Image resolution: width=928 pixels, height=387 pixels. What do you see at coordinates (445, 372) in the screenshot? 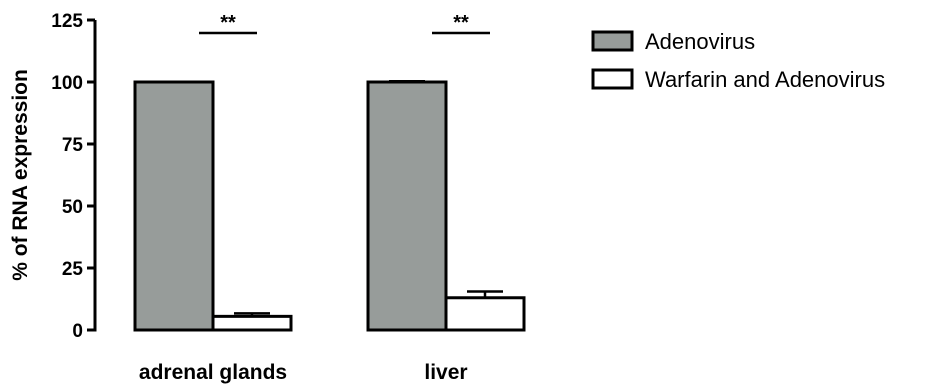
I see `category-label: liver` at bounding box center [445, 372].